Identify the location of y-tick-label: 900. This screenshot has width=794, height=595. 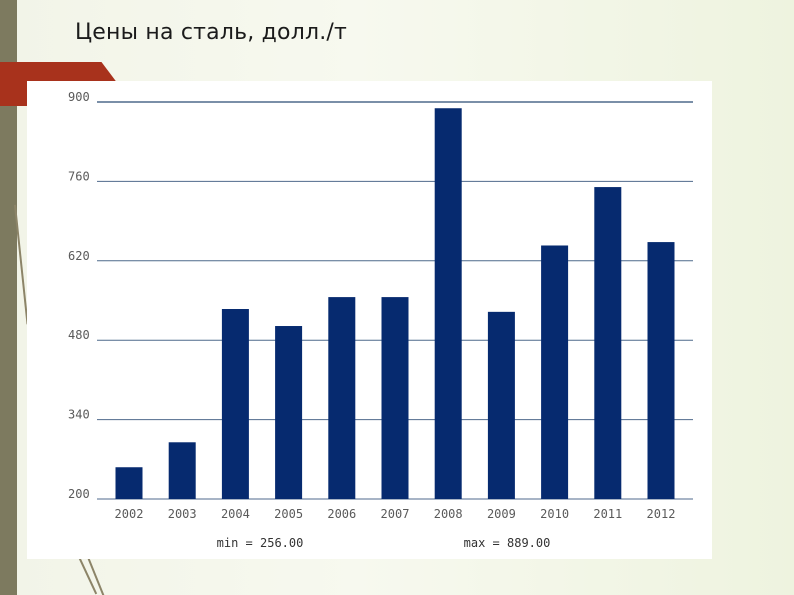
(79, 97).